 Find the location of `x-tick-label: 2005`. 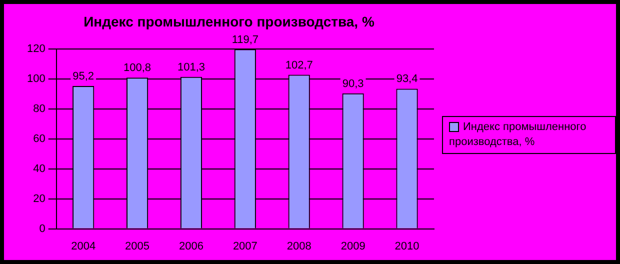

x-tick-label: 2005 is located at coordinates (137, 246).